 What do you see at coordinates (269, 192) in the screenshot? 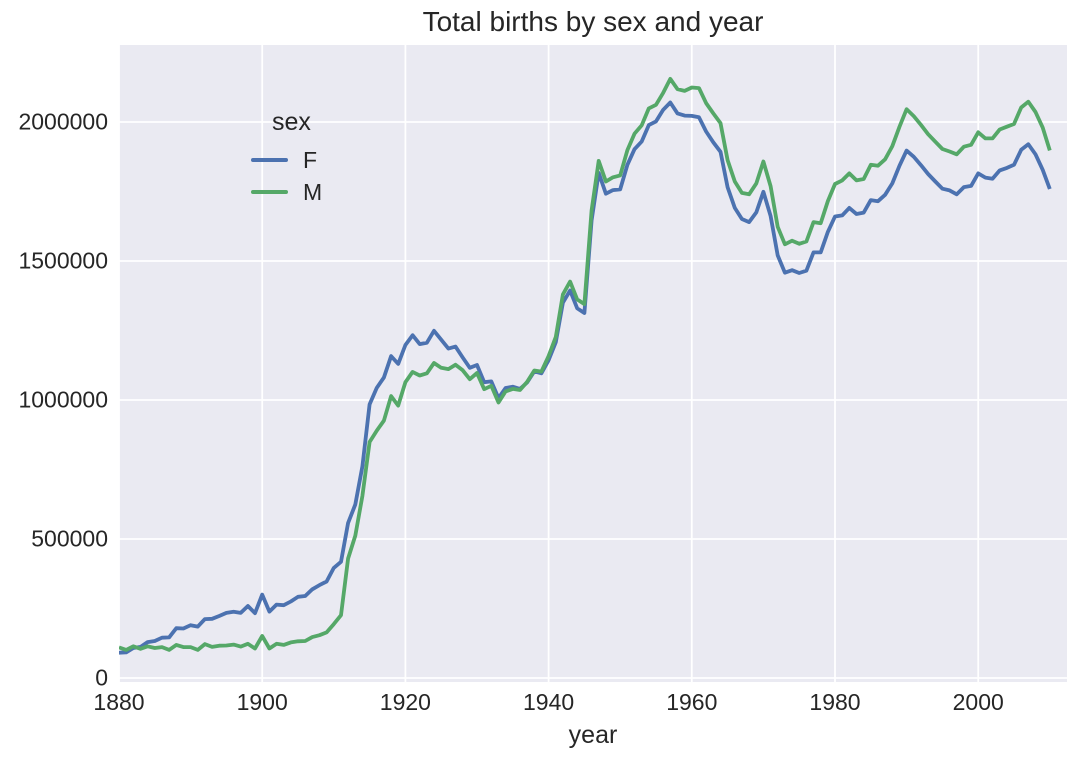
I see `legend-swatch-m-line-icon` at bounding box center [269, 192].